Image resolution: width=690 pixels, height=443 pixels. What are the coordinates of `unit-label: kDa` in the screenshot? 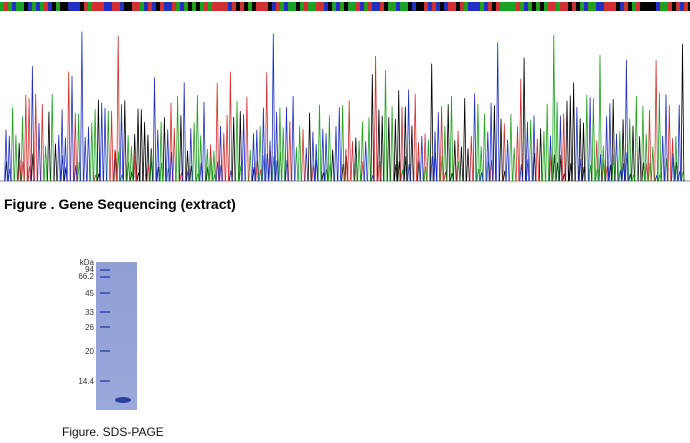 It's located at (87, 262).